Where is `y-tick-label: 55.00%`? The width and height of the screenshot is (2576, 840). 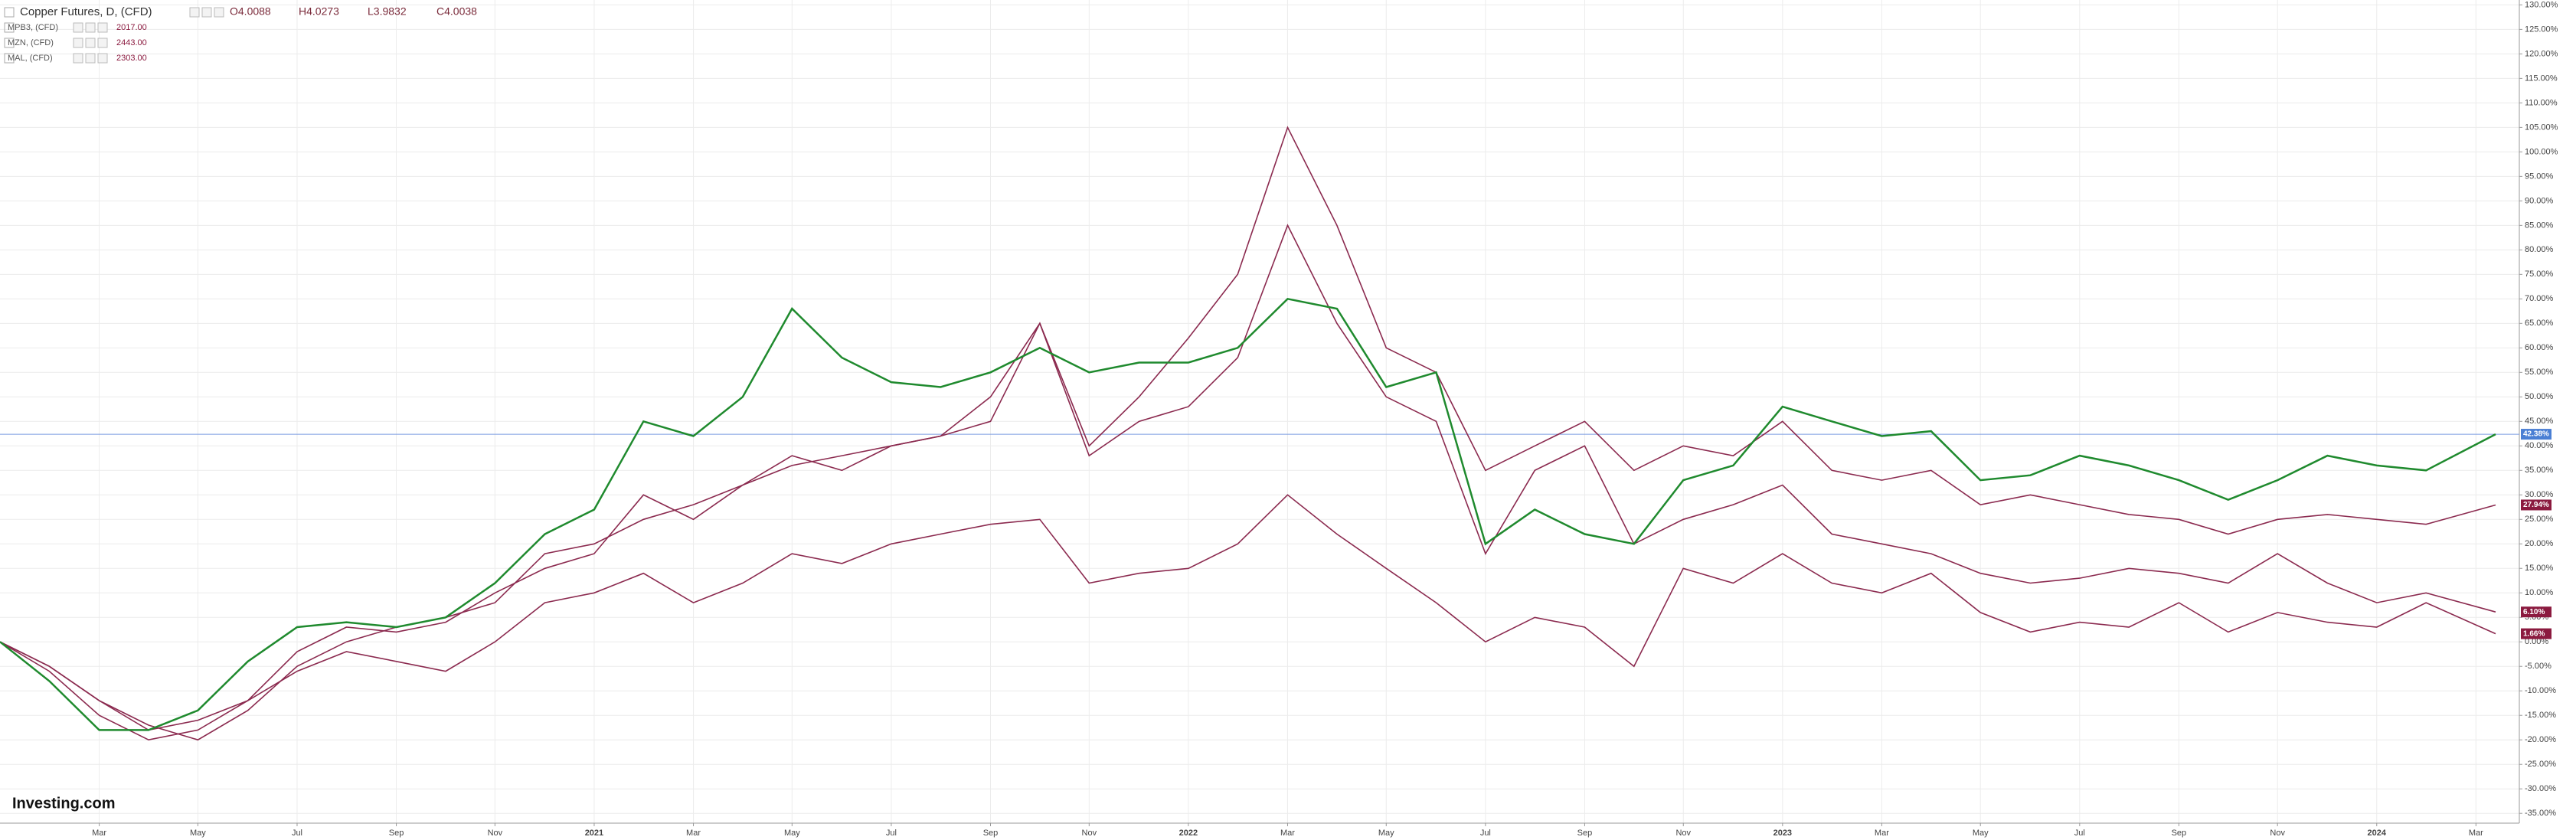 y-tick-label: 55.00% is located at coordinates (2539, 372).